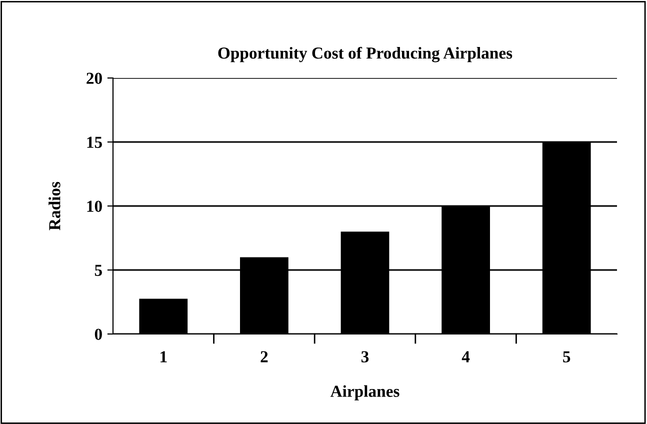  Describe the element at coordinates (264, 356) in the screenshot. I see `x-tick-label: 2` at that location.